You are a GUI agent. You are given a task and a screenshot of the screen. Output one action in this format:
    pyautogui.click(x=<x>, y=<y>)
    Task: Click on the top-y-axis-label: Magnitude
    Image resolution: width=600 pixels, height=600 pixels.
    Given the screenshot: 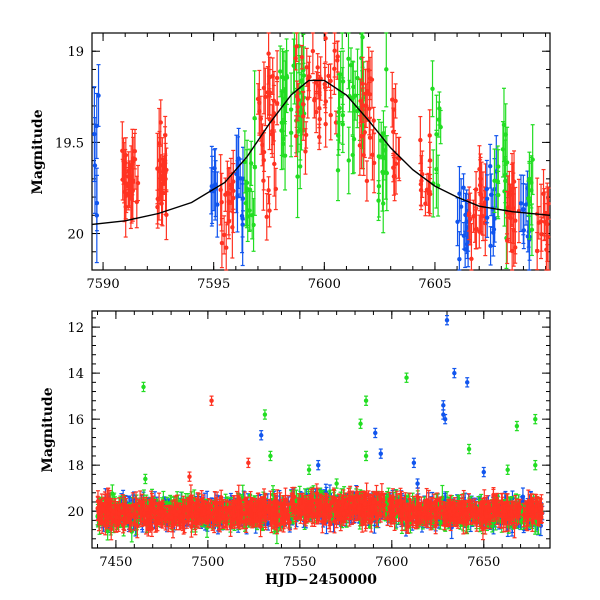 What is the action you would take?
    pyautogui.click(x=38, y=151)
    